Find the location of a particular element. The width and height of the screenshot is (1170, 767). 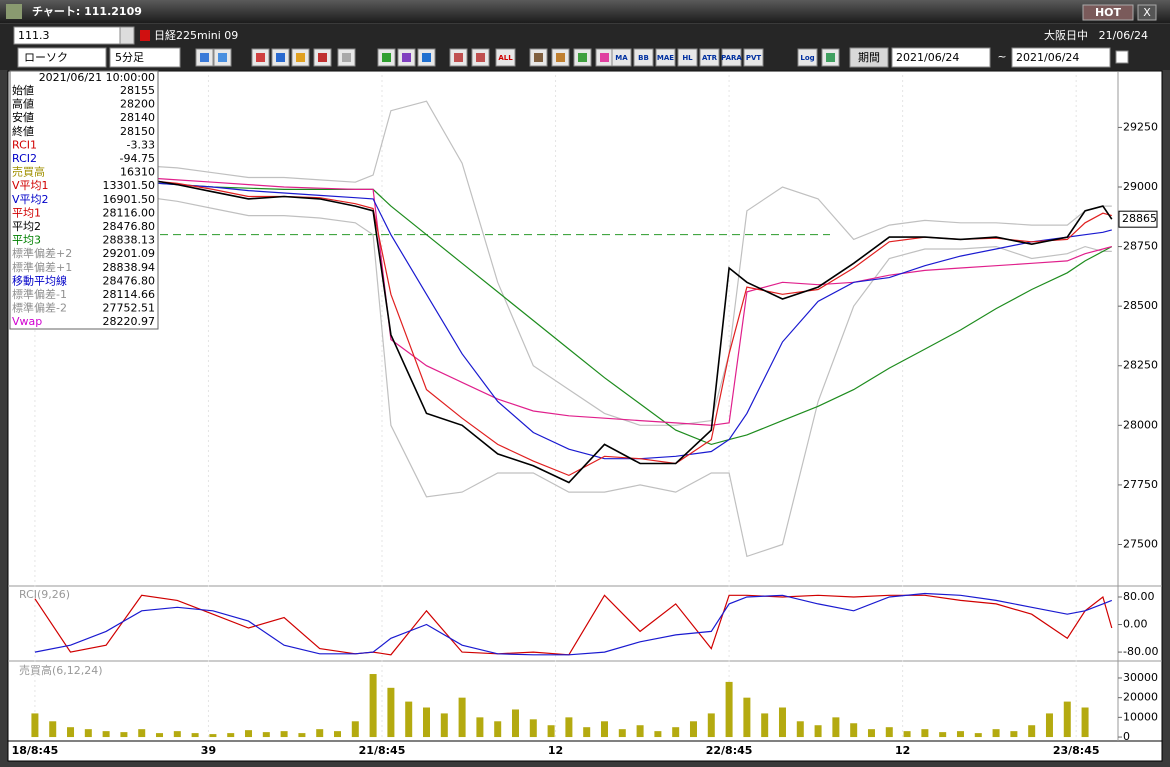

tool-icon-label: Log is located at coordinates (807, 58).